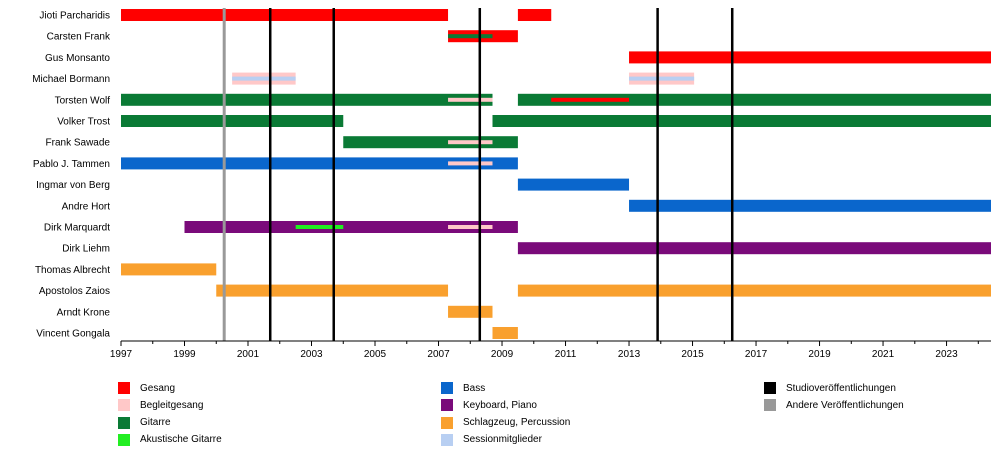  Describe the element at coordinates (83, 100) in the screenshot. I see `member-label-torsten-wolf: Torsten Wolf` at that location.